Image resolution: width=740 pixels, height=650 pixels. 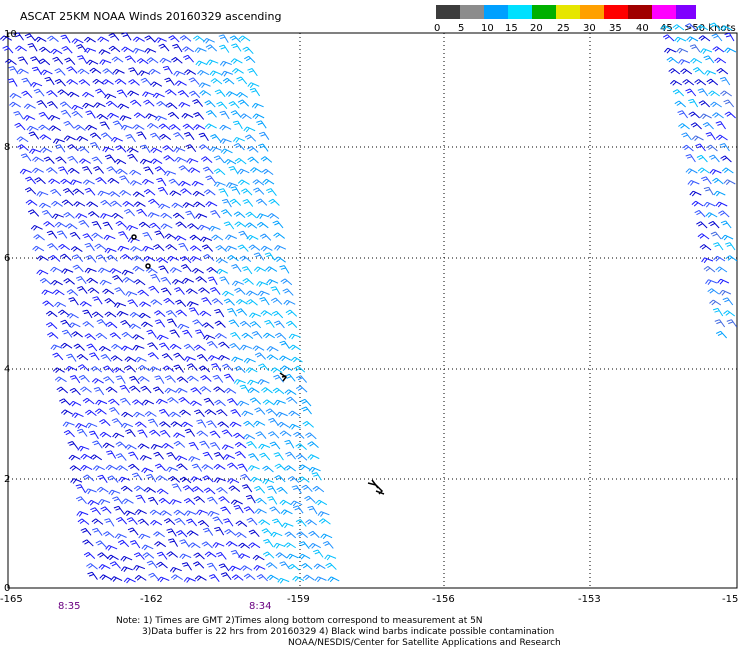 What do you see at coordinates (150, 16) in the screenshot?
I see `map-title: ASCAT 25KM NOAA Winds 20160329 ascending` at bounding box center [150, 16].